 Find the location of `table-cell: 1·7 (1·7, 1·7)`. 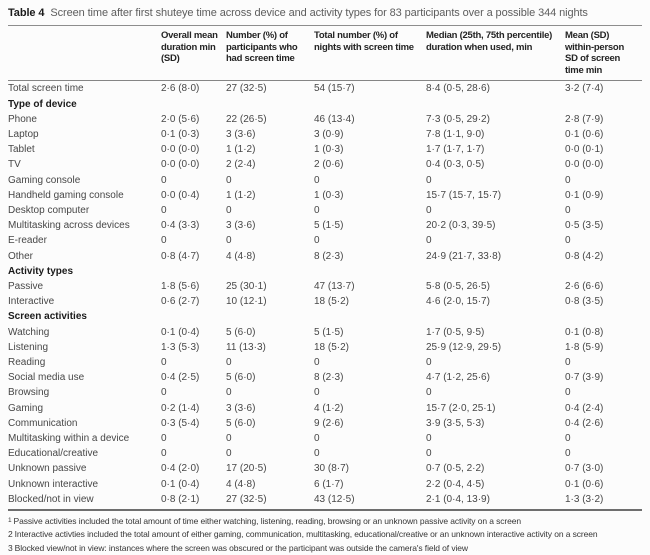

table-cell: 1·7 (1·7, 1·7) is located at coordinates (455, 150).